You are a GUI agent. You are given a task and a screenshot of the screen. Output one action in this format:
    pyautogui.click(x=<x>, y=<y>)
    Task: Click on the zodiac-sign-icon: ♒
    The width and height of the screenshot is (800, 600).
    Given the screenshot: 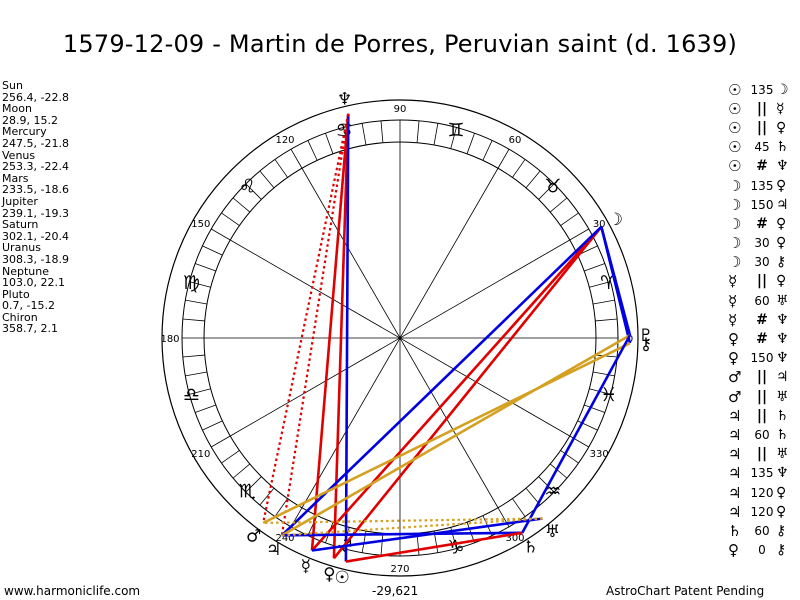 What is the action you would take?
    pyautogui.click(x=552, y=492)
    